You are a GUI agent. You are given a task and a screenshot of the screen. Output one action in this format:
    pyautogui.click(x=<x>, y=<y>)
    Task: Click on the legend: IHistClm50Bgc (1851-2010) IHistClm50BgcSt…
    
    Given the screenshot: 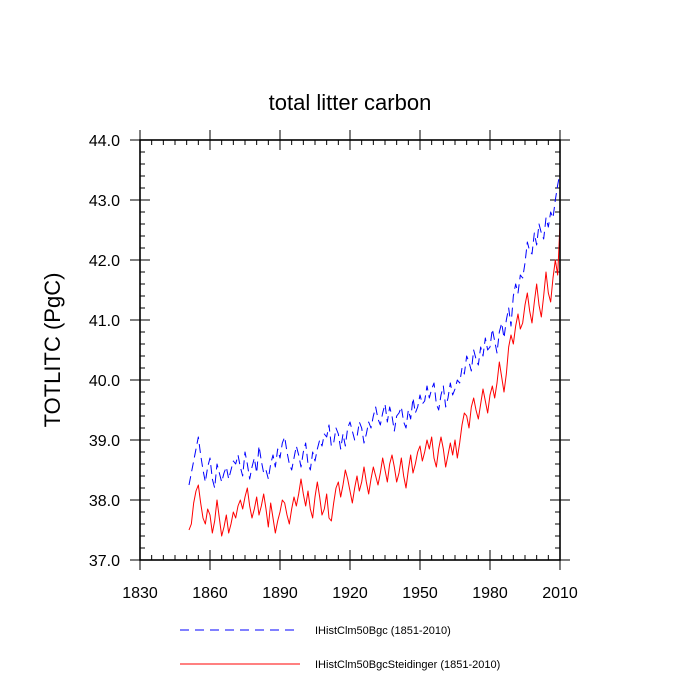 What is the action you would take?
    pyautogui.click(x=340, y=648)
    